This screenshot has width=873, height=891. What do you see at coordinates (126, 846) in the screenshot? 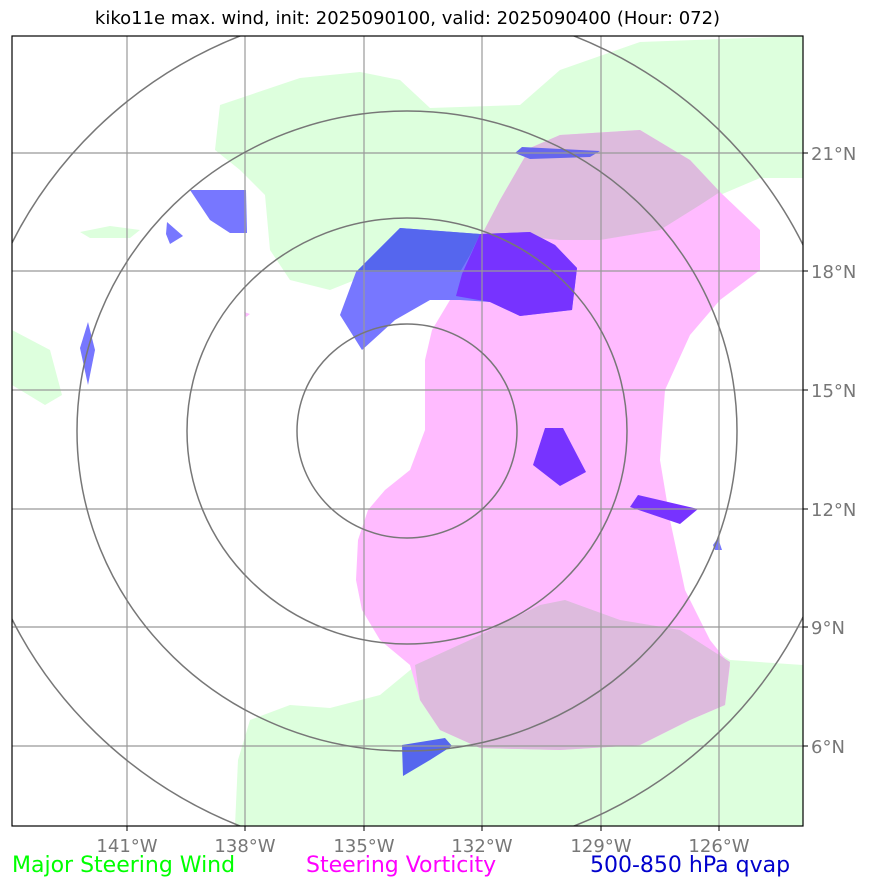
I see `lon-label: 141°W` at bounding box center [126, 846].